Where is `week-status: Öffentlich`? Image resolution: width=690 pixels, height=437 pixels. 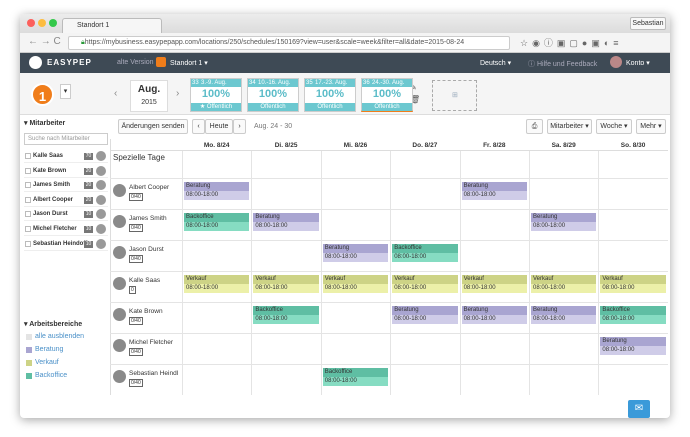
week-status: Öffentlich is located at coordinates (387, 107).